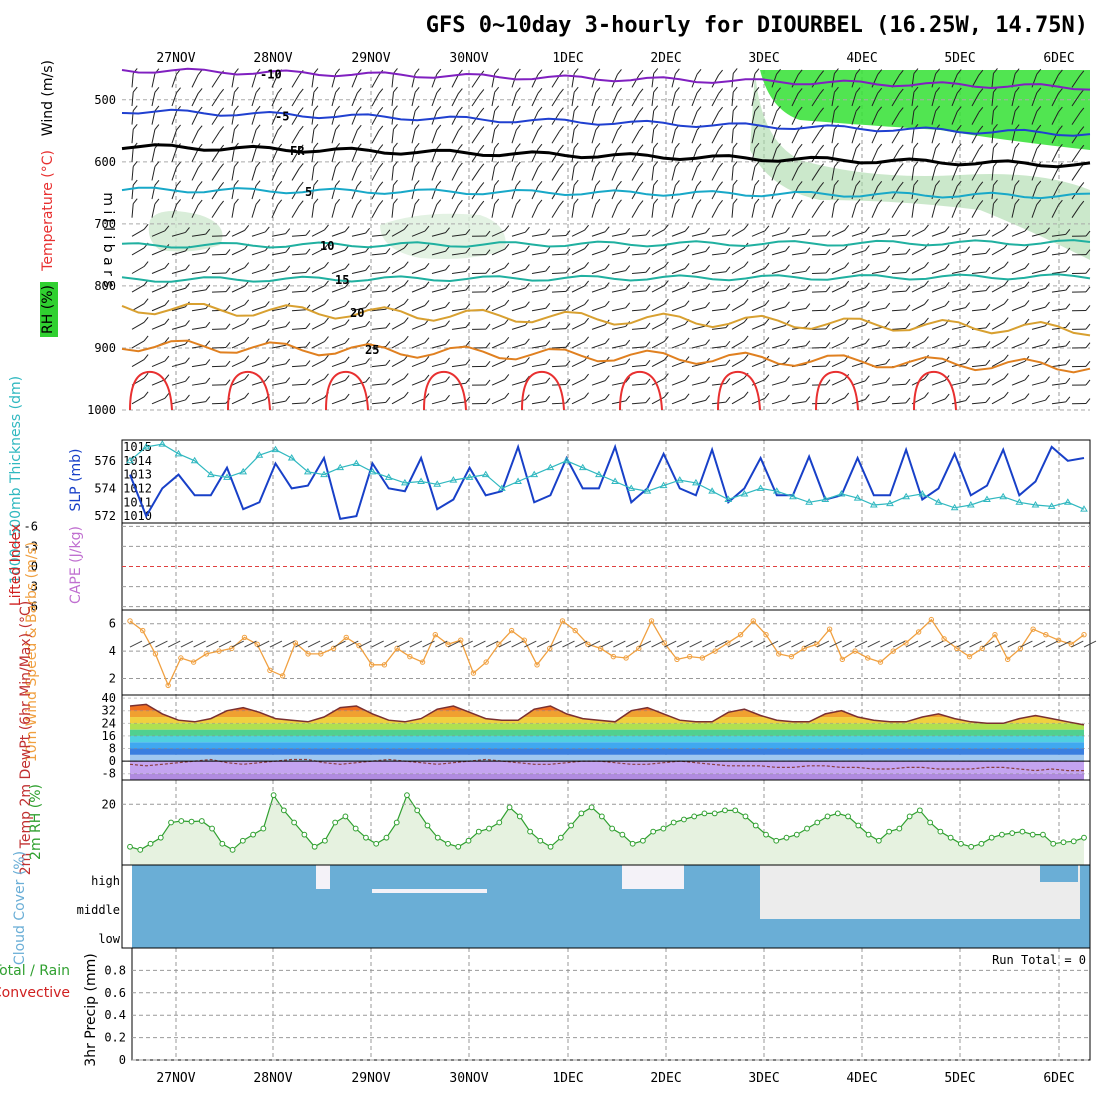 The height and width of the screenshot is (1104, 1100). Describe the element at coordinates (115, 993) in the screenshot. I see `precip-tick: 0.6` at that location.